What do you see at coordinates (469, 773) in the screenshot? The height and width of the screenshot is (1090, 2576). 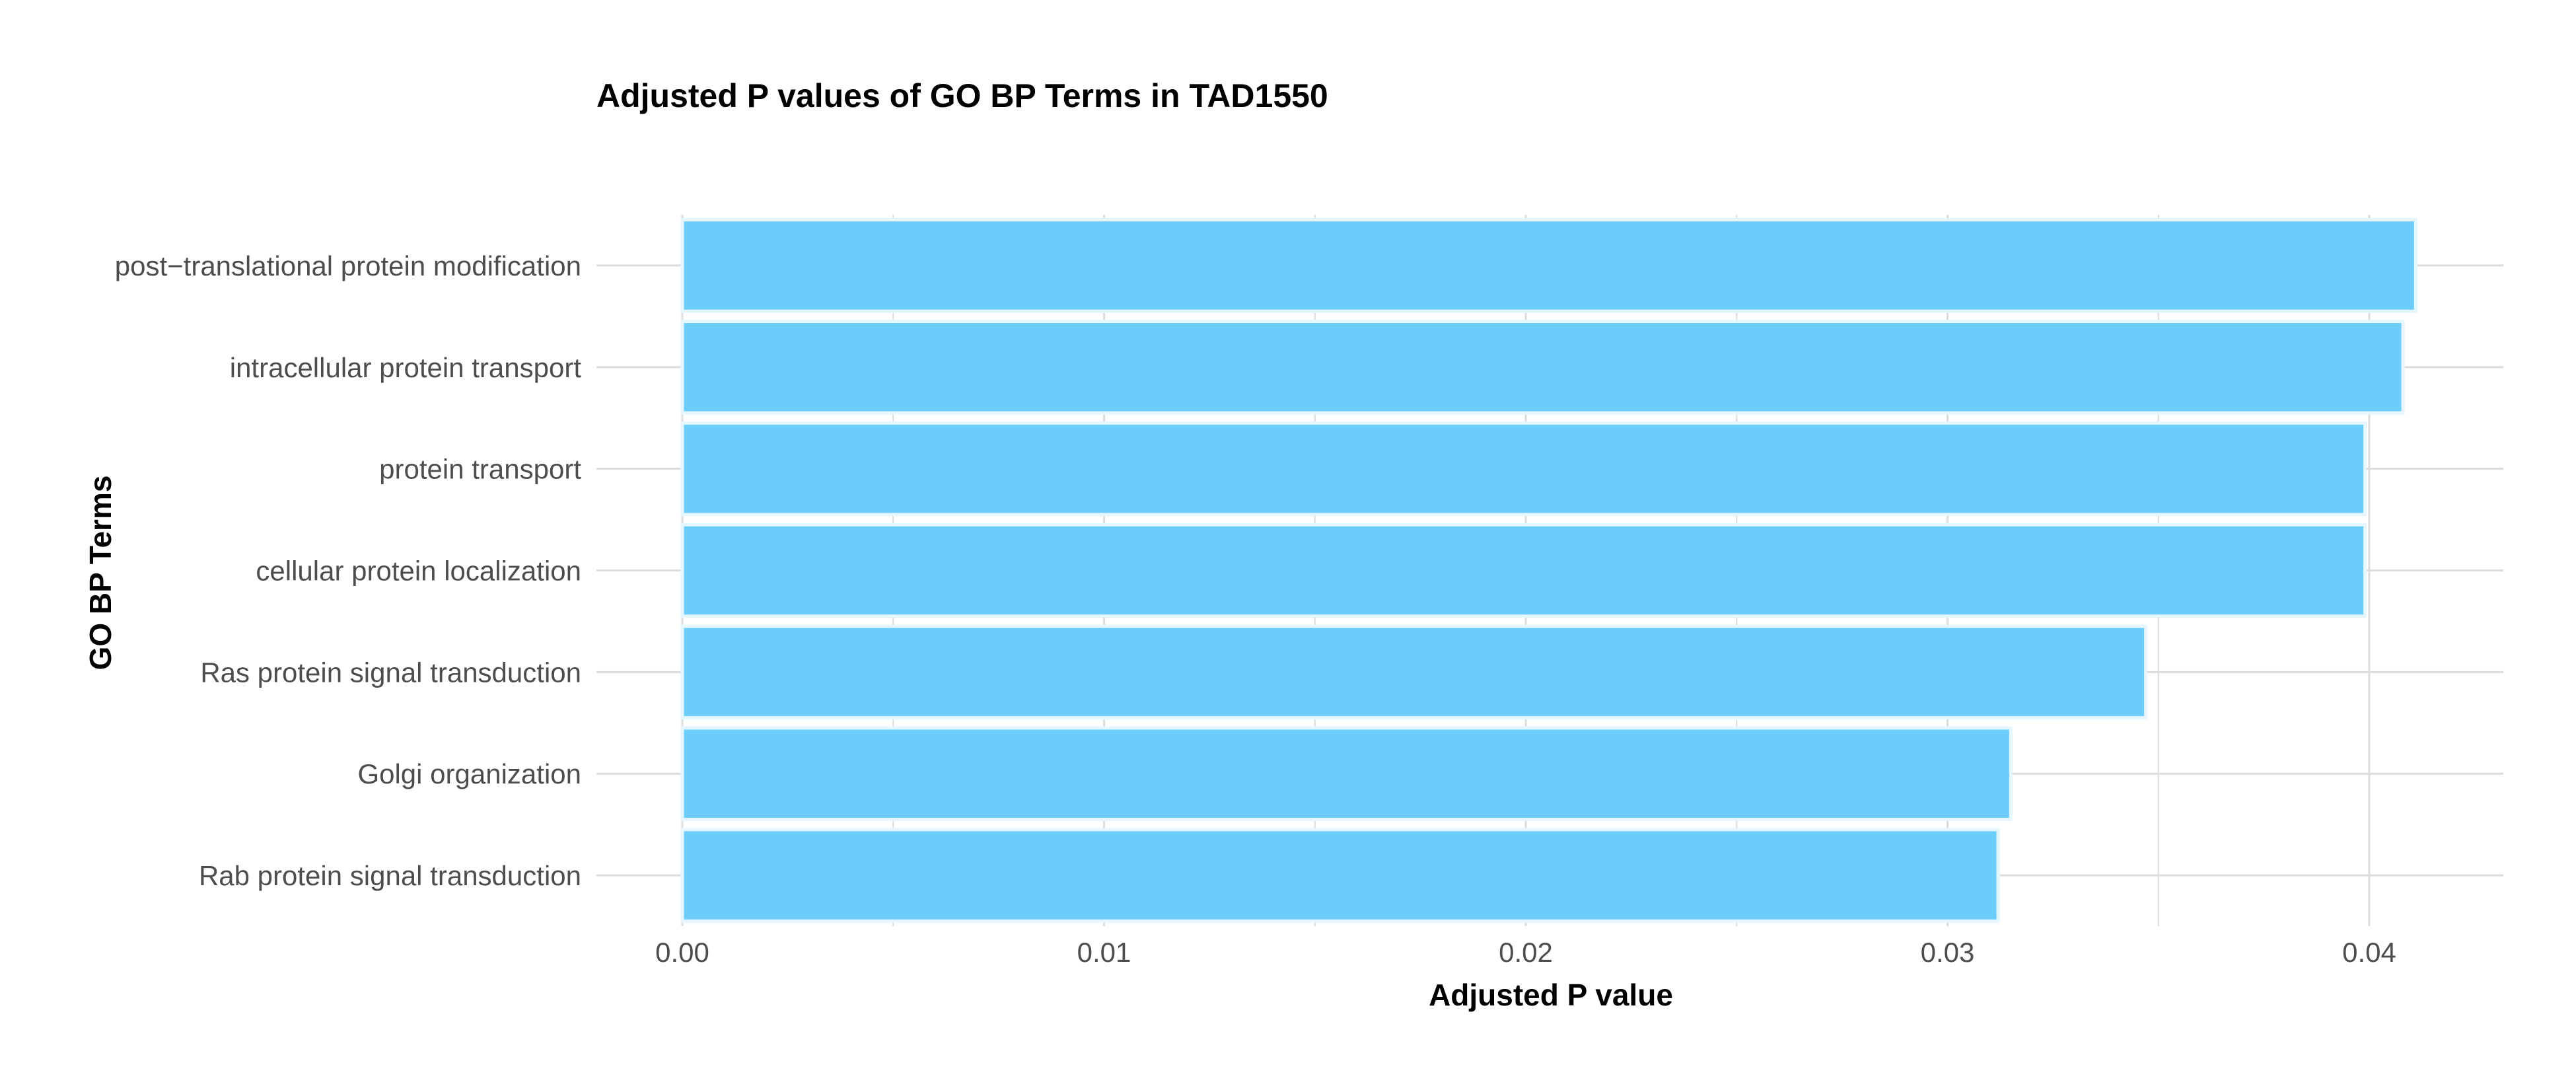 I see `y-tick-label: Golgi organization` at bounding box center [469, 773].